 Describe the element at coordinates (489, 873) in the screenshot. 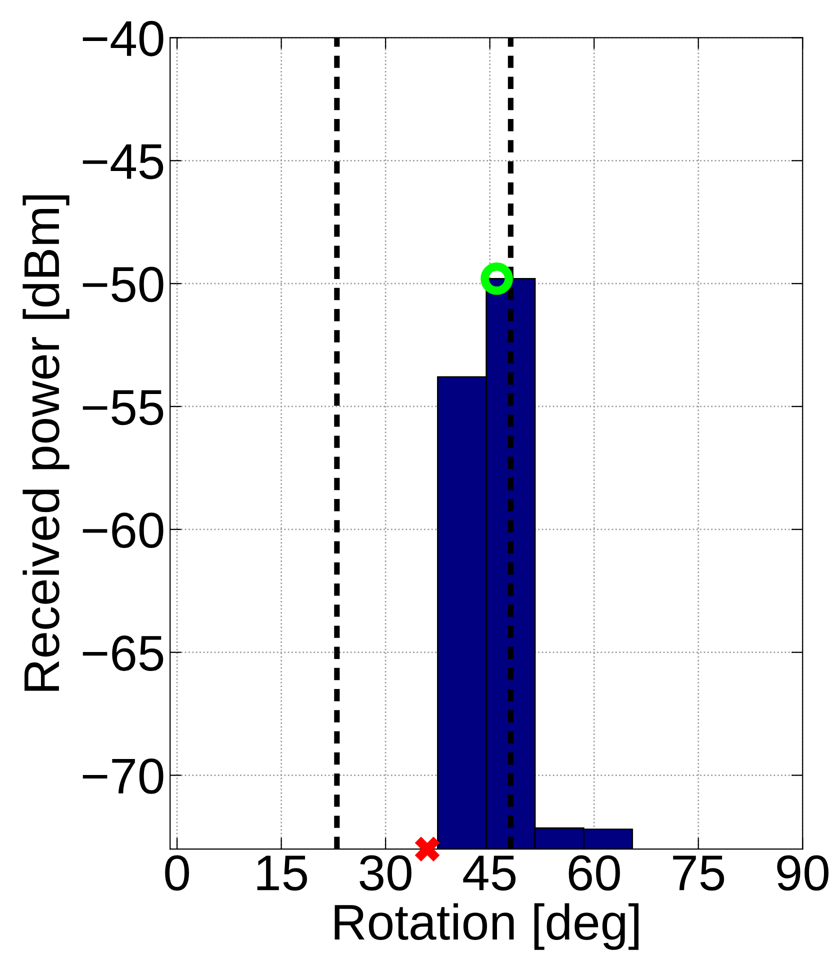

I see `x-tick-label: 45` at that location.